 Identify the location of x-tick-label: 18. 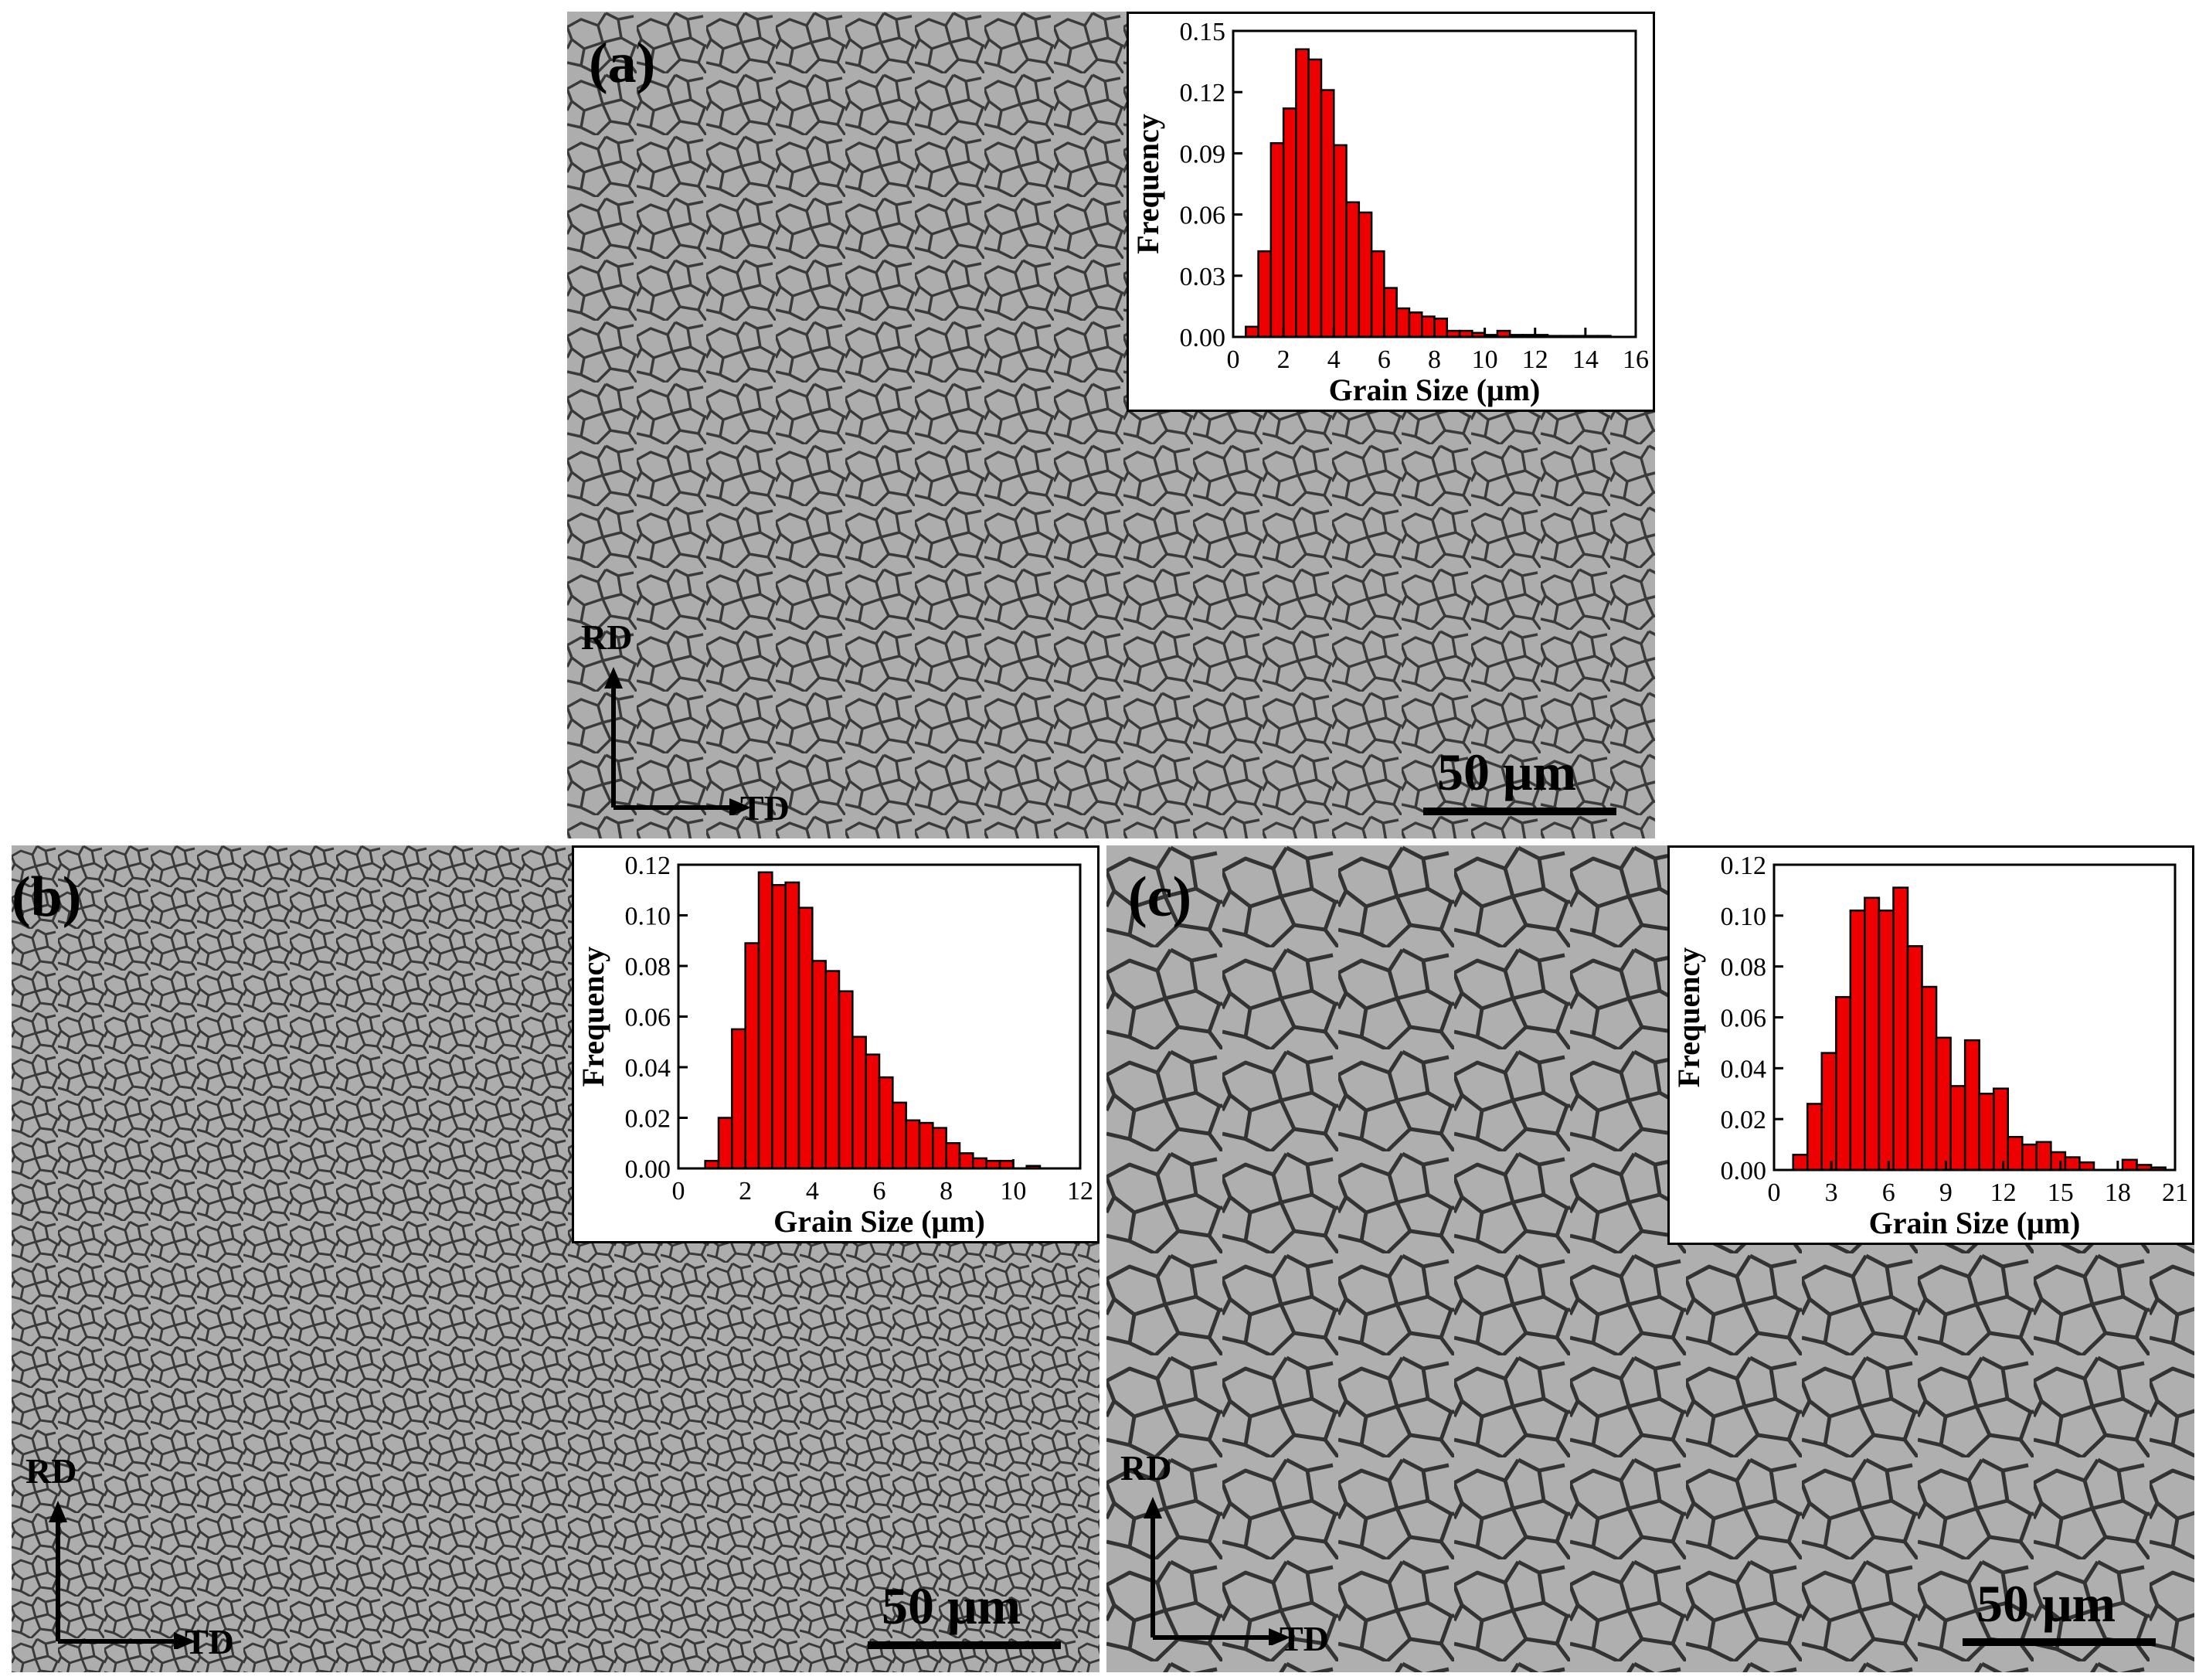
(2118, 1192).